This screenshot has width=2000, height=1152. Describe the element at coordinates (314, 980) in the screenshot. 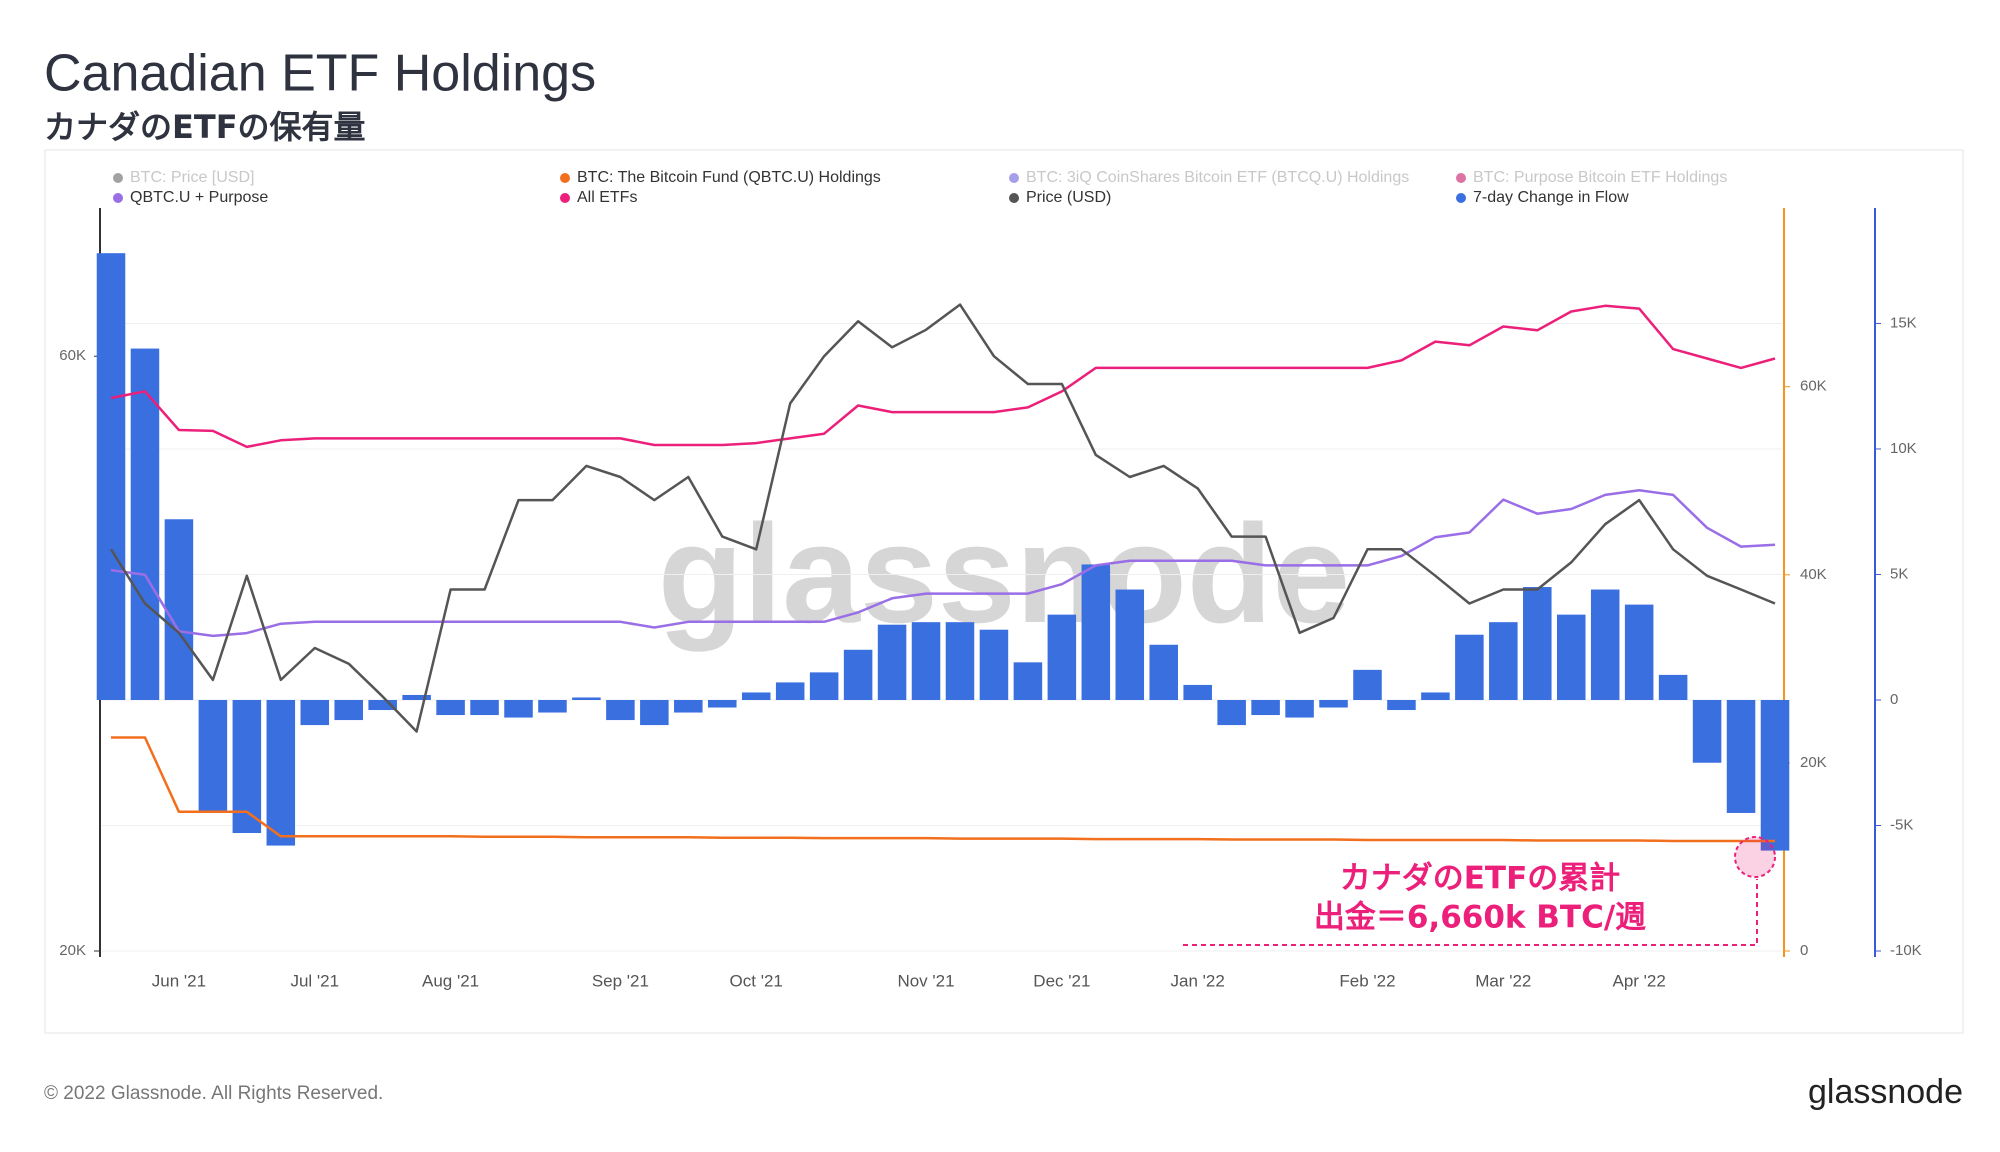

I see `x-tick-label: Jul '21` at that location.